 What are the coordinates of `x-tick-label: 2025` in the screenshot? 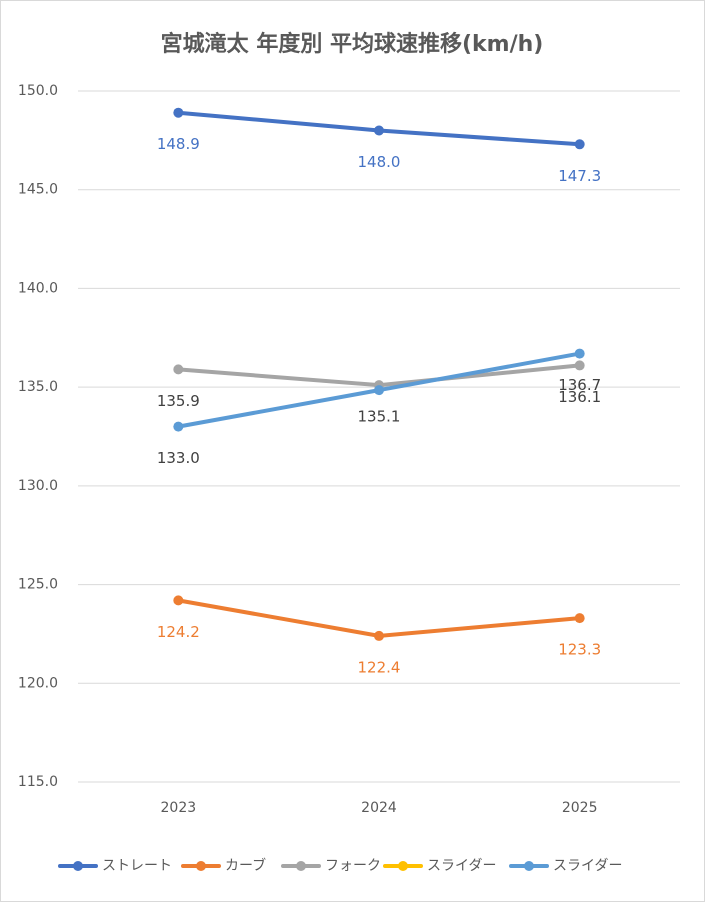 It's located at (580, 808).